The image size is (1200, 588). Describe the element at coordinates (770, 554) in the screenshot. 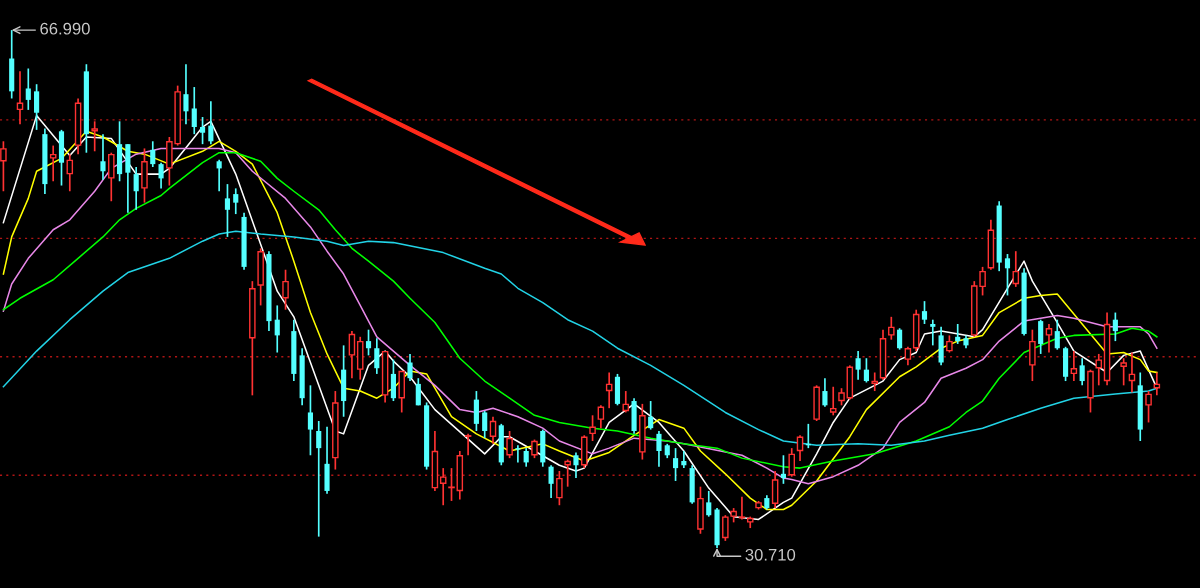

I see `annotation: 30.710` at that location.